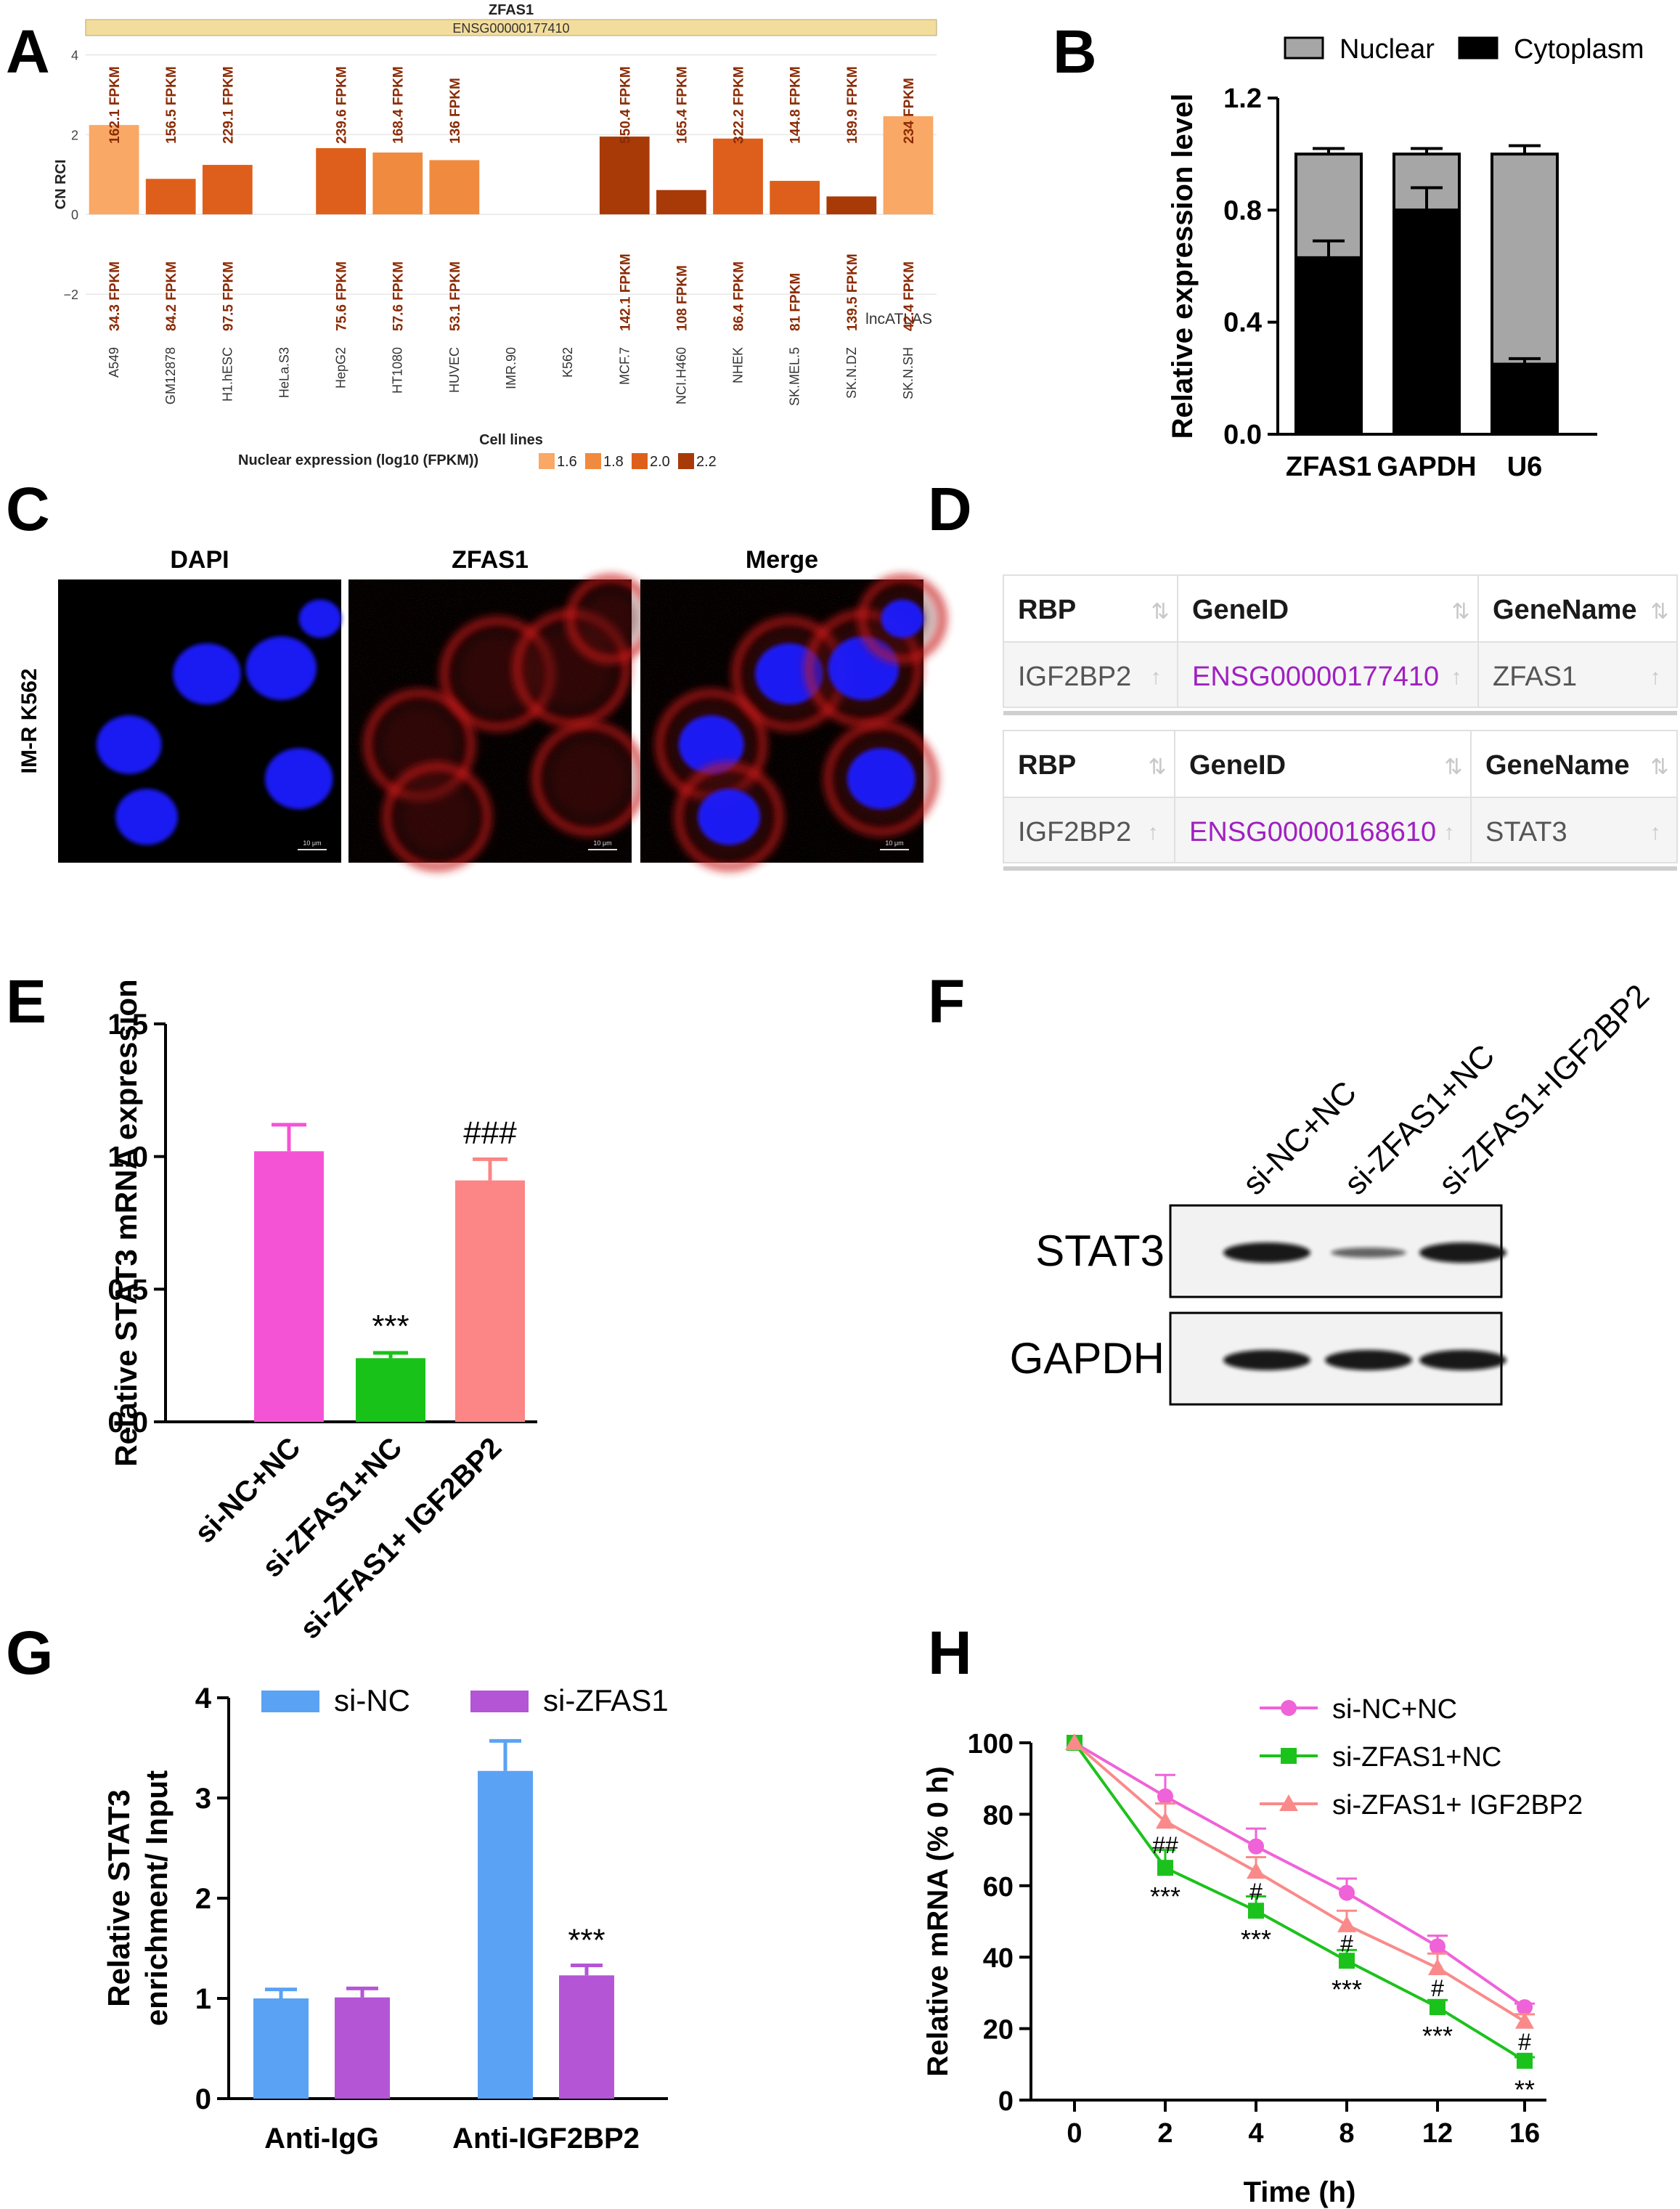 The image size is (1680, 2209). What do you see at coordinates (127, 1290) in the screenshot?
I see `y-tick-label: 0.5` at bounding box center [127, 1290].